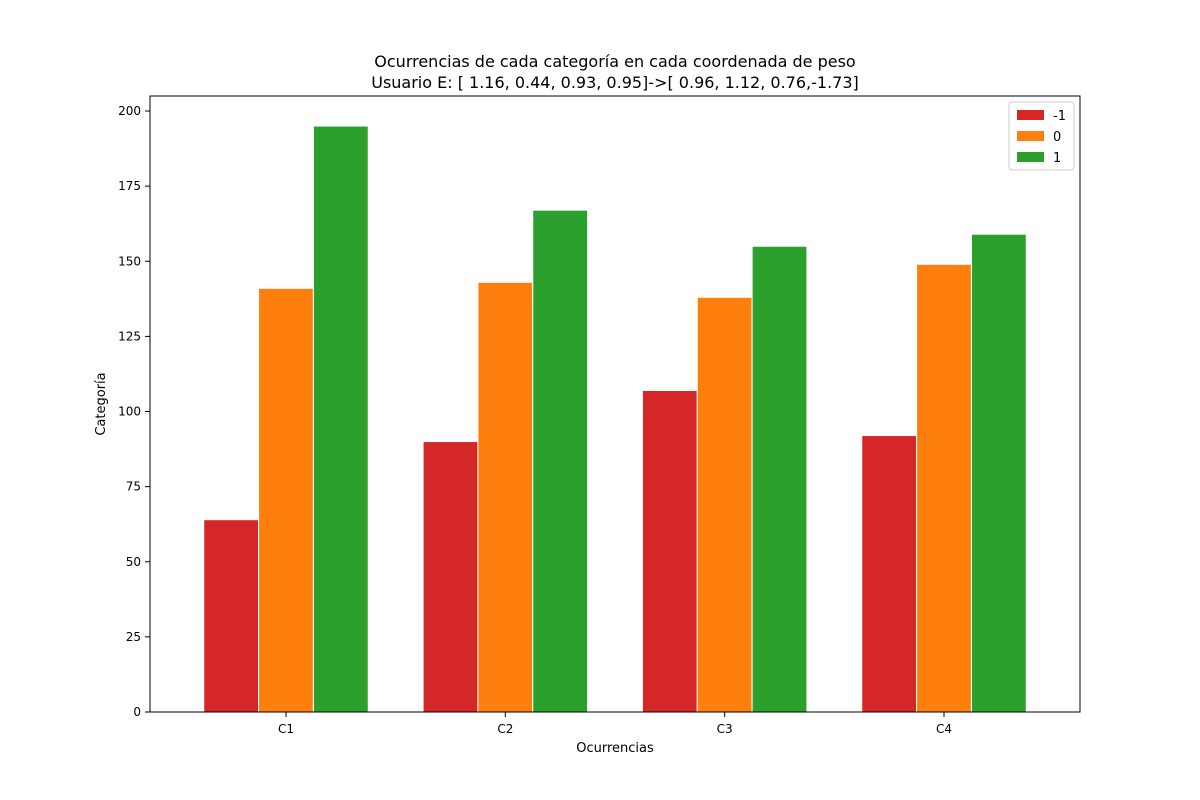 This screenshot has height=800, width=1200. I want to click on y-tick-label: 150, so click(129, 261).